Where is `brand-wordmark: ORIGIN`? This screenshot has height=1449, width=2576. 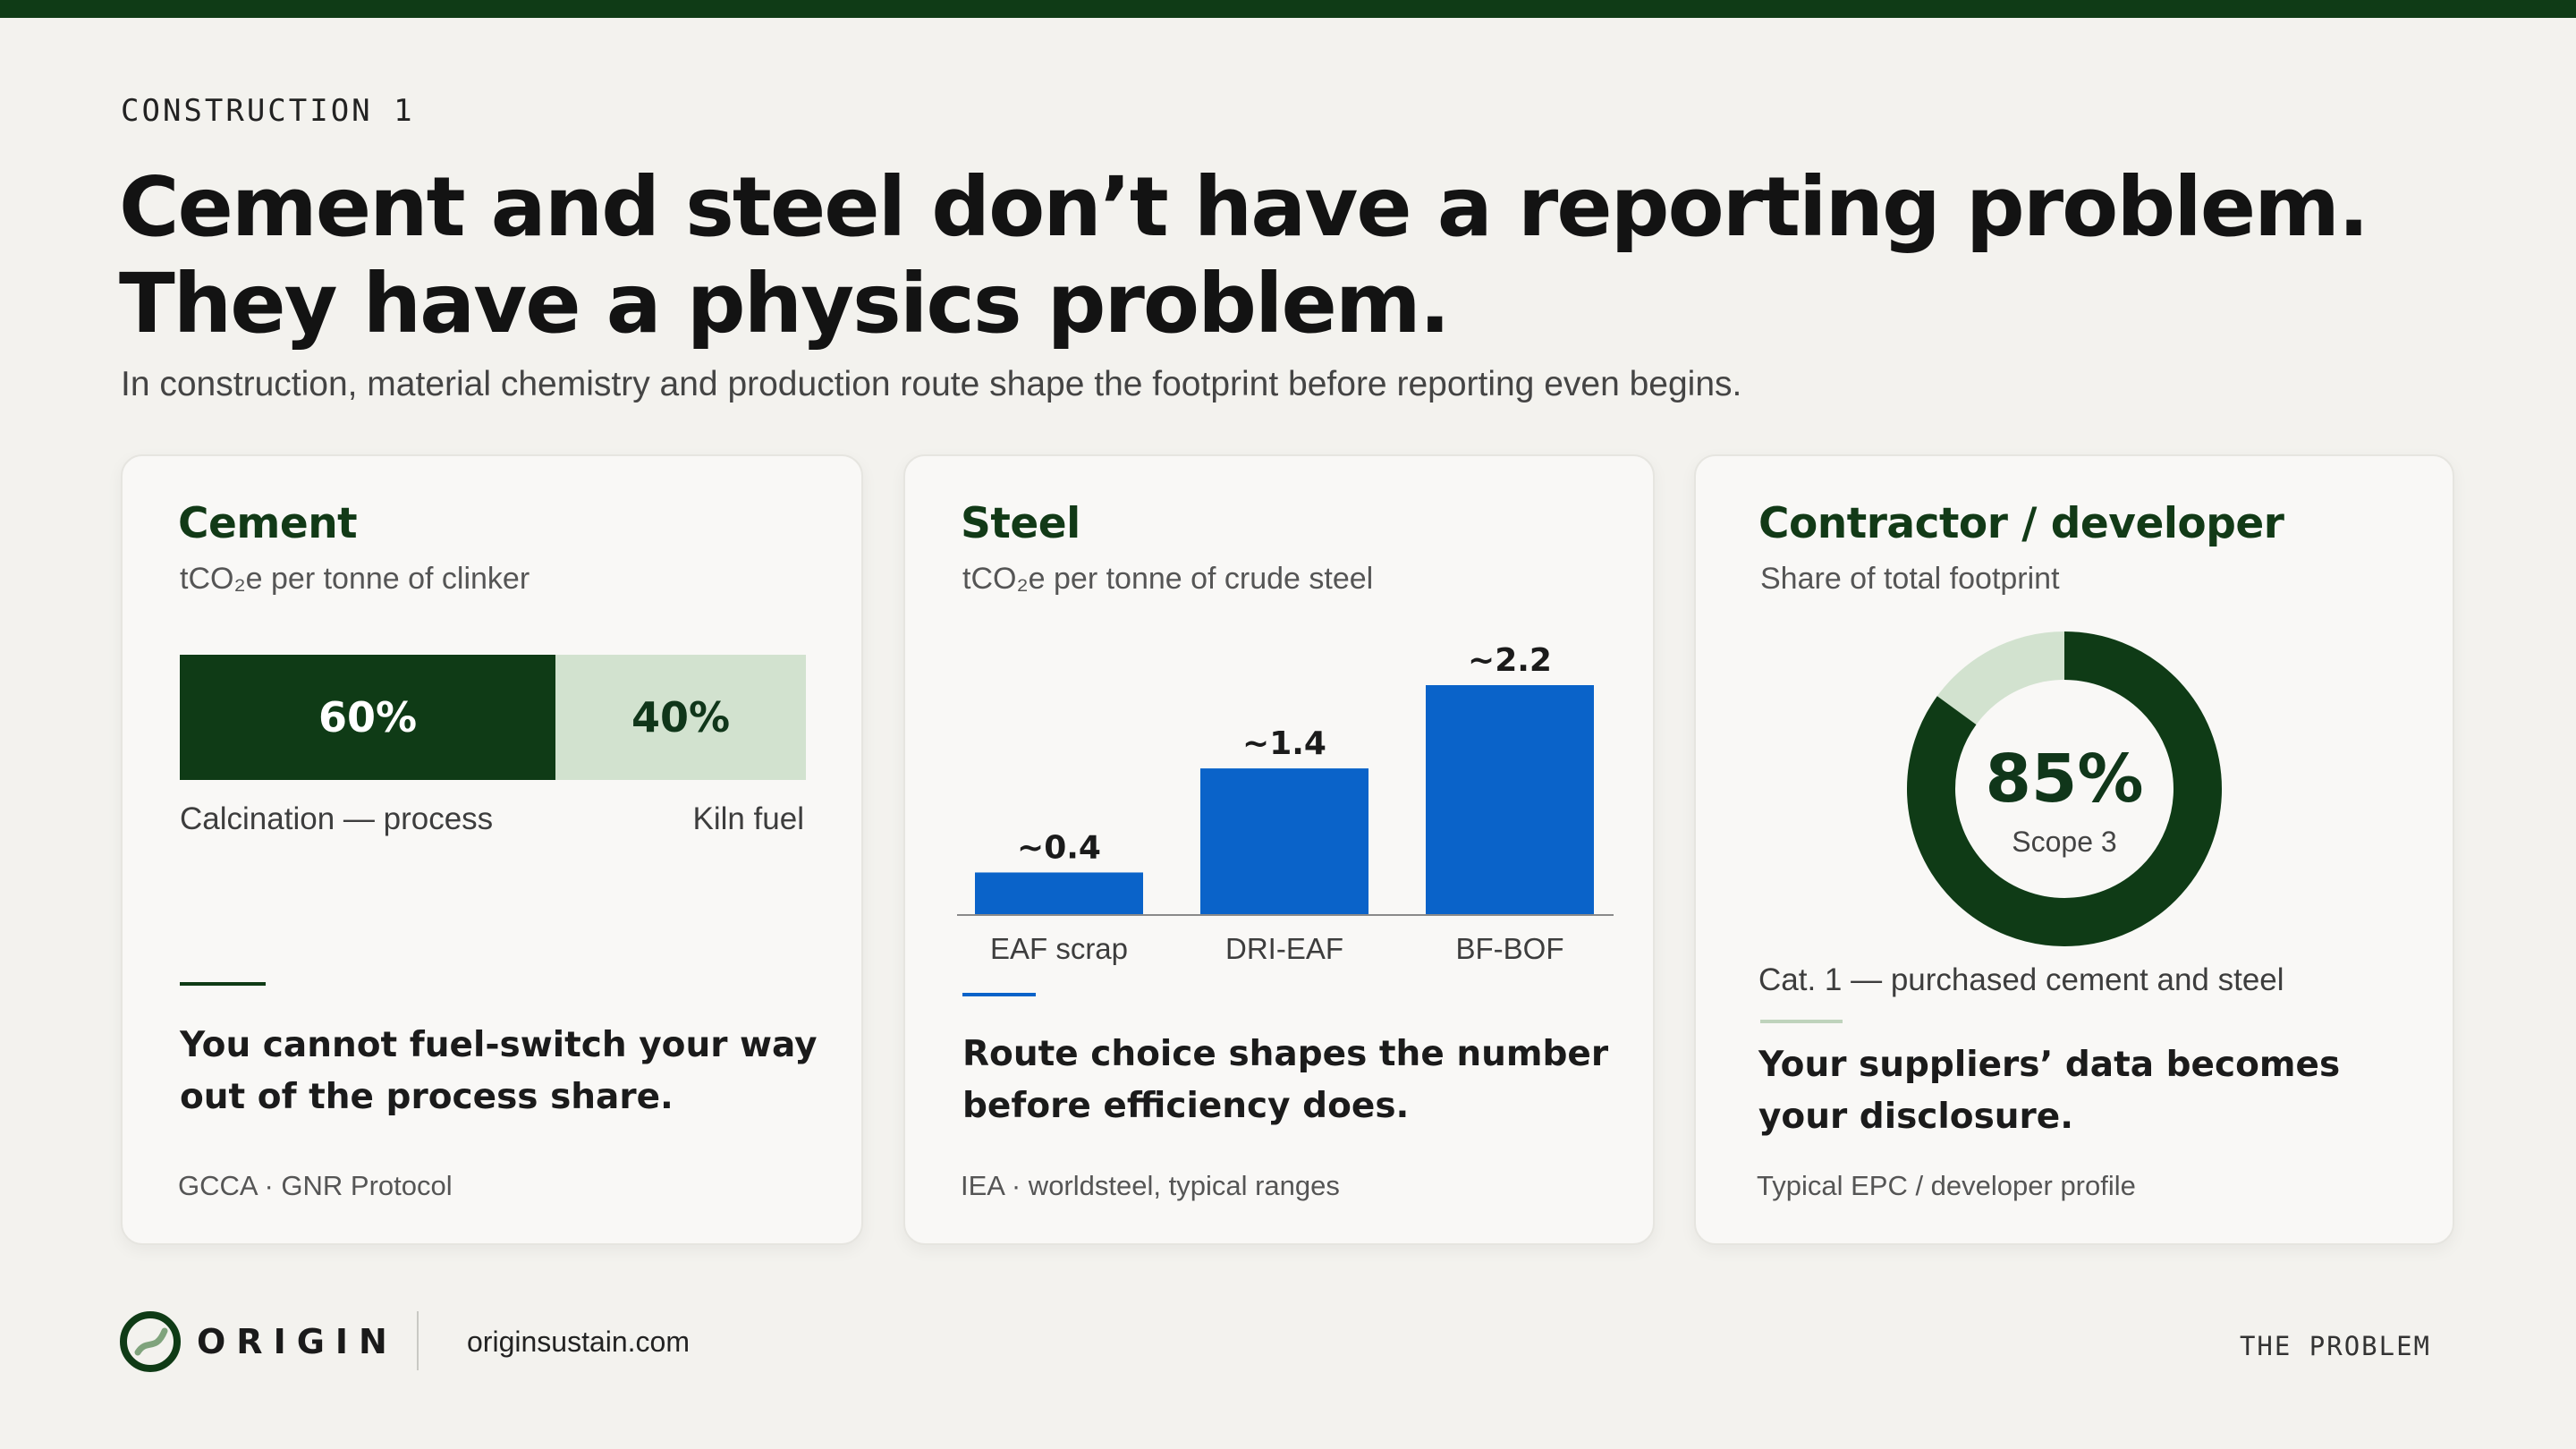 brand-wordmark: ORIGIN is located at coordinates (297, 1341).